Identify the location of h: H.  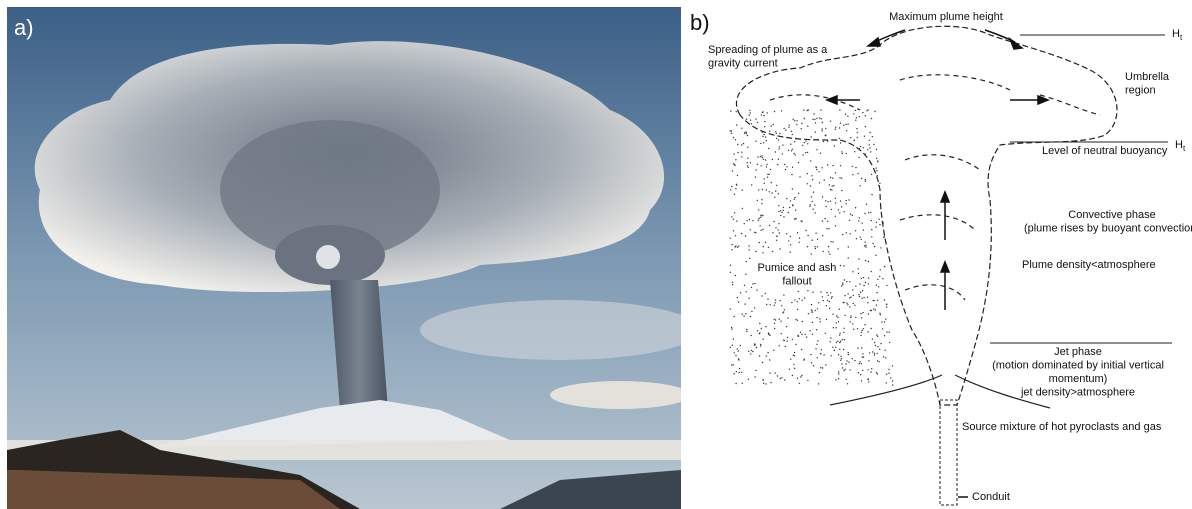
(1176, 34).